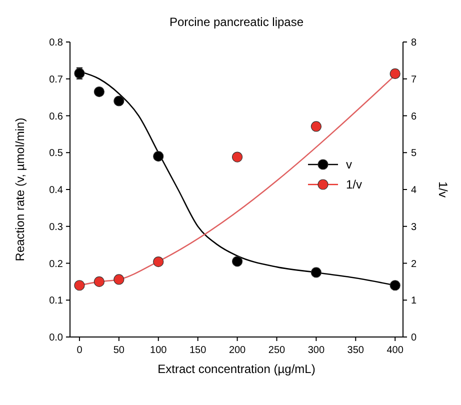  Describe the element at coordinates (56, 301) in the screenshot. I see `y-tick-label: 0.1` at that location.